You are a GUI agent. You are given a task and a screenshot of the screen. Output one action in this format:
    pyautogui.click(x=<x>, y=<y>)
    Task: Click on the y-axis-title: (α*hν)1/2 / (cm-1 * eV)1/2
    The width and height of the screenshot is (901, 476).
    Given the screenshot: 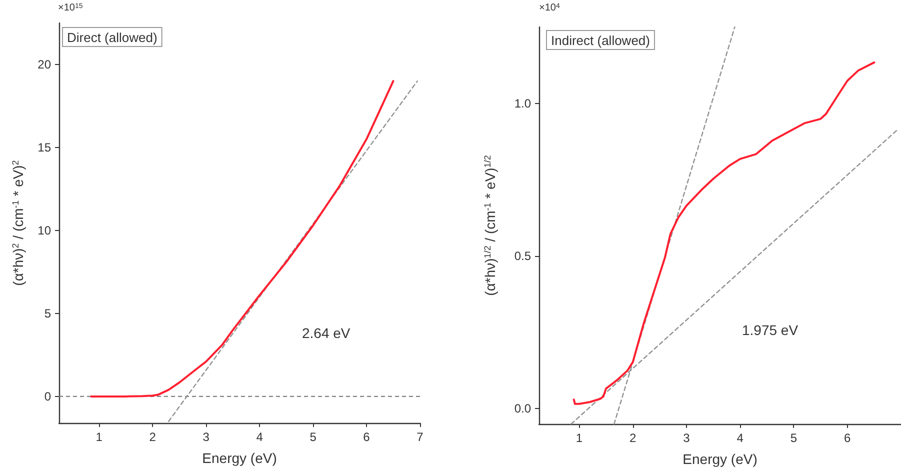 What is the action you would take?
    pyautogui.click(x=490, y=225)
    